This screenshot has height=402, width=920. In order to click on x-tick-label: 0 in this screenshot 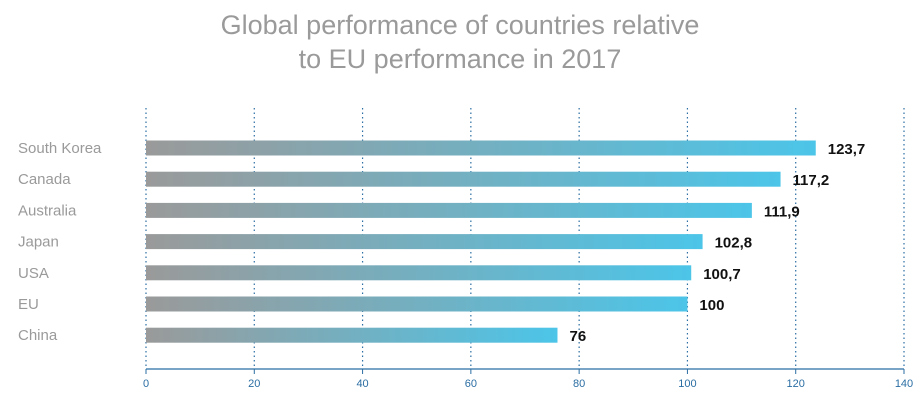, I will do `click(146, 384)`.